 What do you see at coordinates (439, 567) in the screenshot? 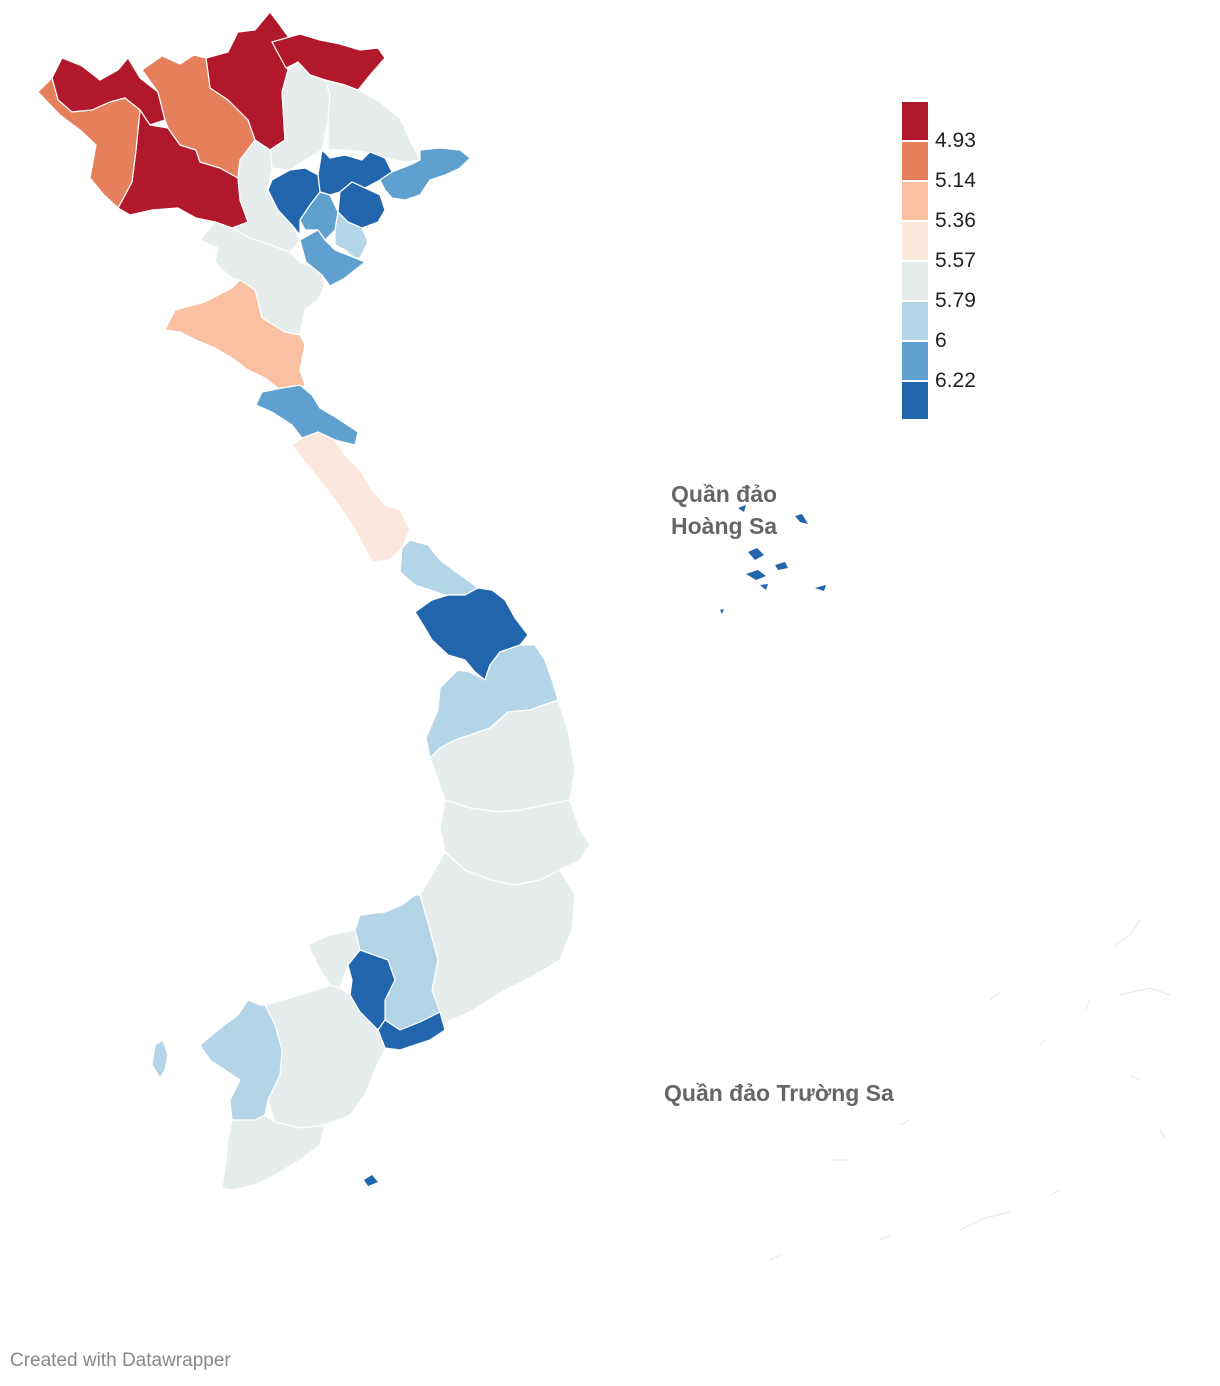
I see `region-hue` at bounding box center [439, 567].